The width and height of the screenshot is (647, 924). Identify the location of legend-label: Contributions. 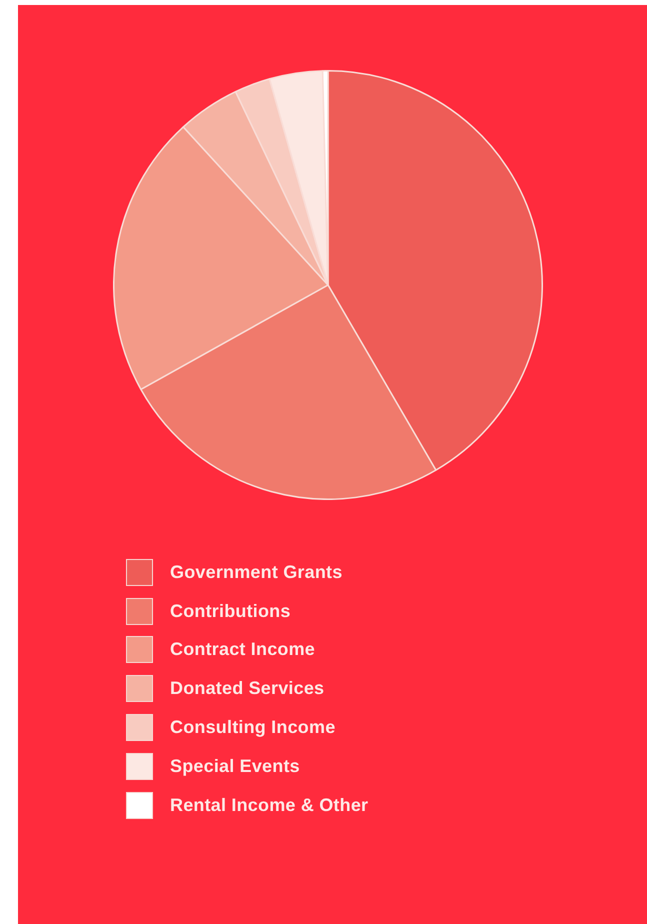
(230, 611).